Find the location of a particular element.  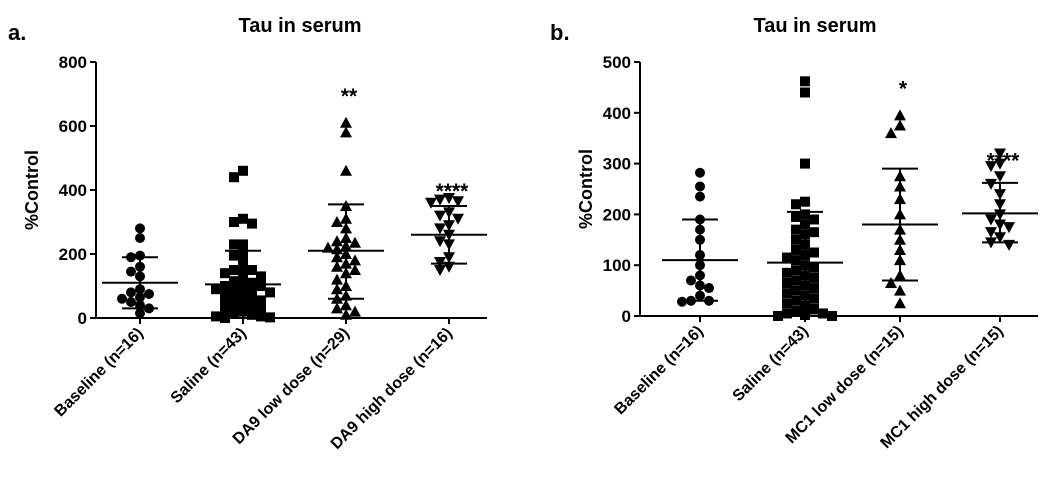

x-tick-label: DA9 low dose (n=29) is located at coordinates (291, 386).